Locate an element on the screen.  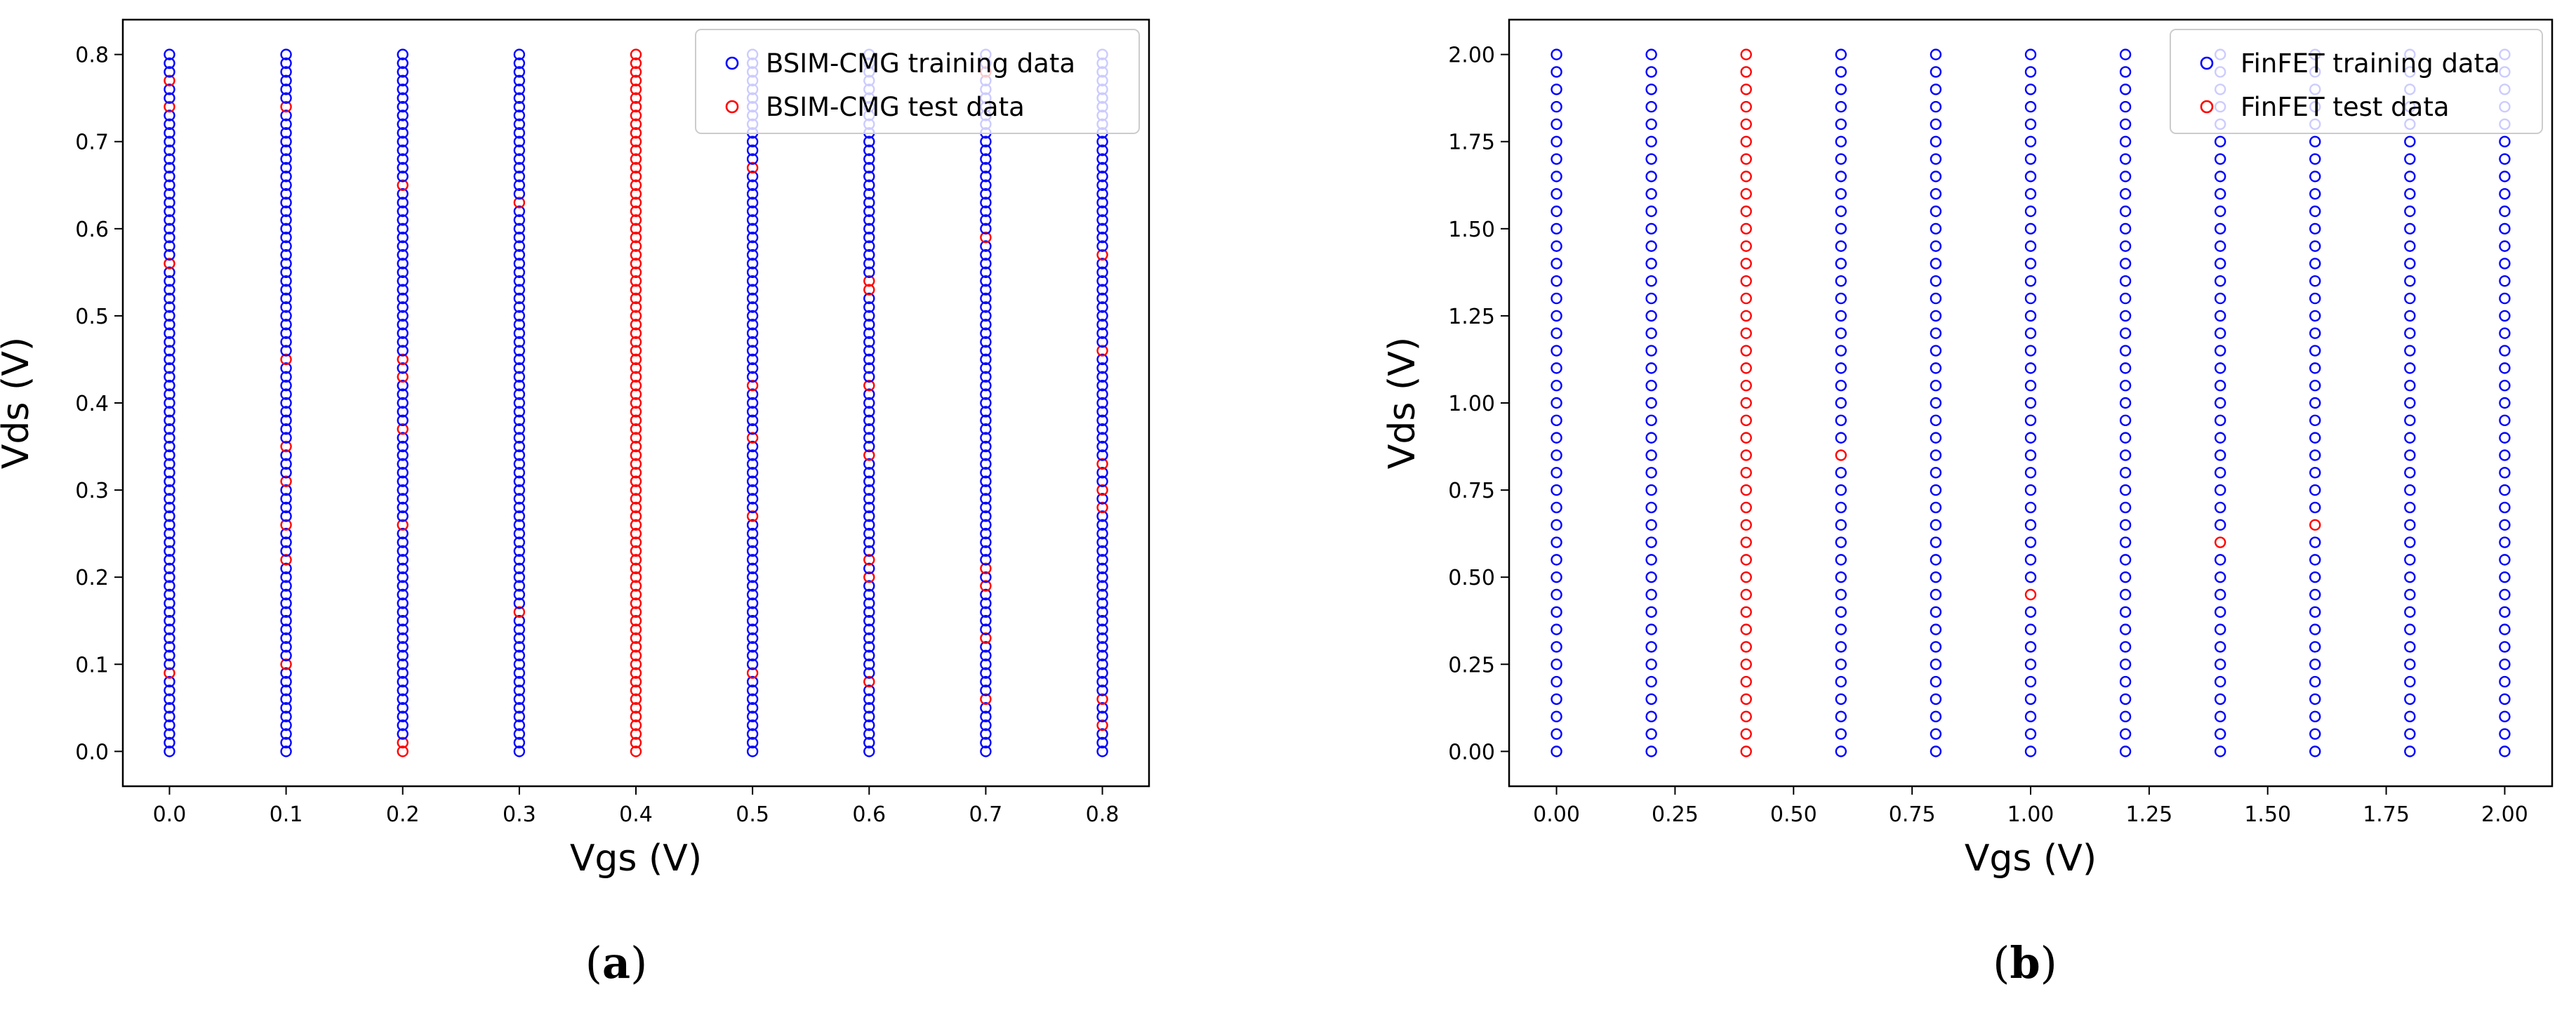
y-tick-label: 1.25 is located at coordinates (1472, 317).